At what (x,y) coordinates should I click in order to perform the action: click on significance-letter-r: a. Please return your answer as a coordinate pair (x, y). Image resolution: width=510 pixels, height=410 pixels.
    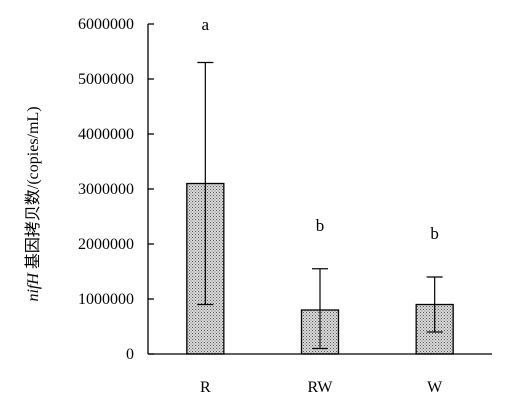
    Looking at the image, I should click on (206, 24).